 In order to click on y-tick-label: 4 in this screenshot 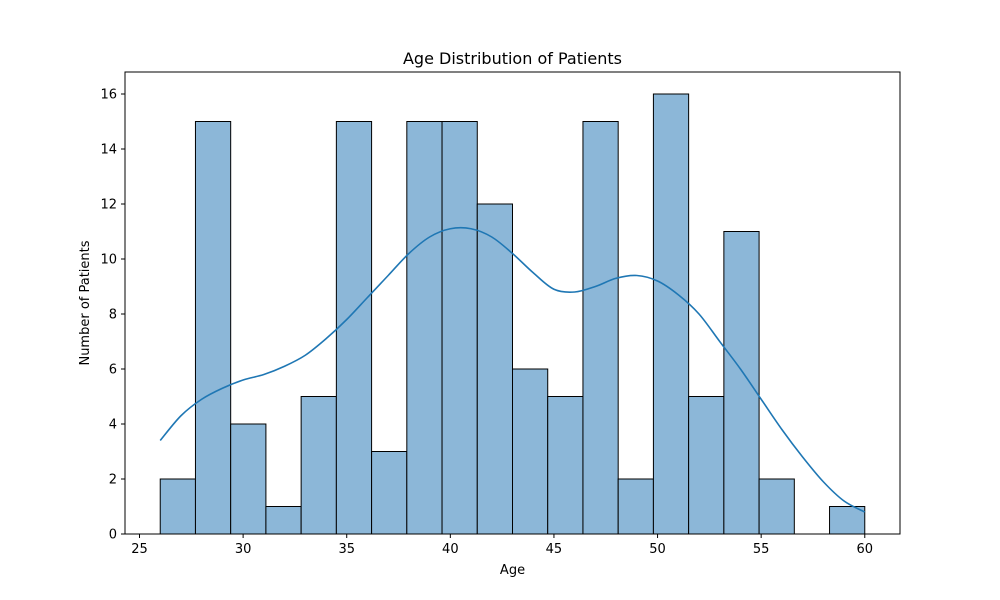, I will do `click(113, 425)`.